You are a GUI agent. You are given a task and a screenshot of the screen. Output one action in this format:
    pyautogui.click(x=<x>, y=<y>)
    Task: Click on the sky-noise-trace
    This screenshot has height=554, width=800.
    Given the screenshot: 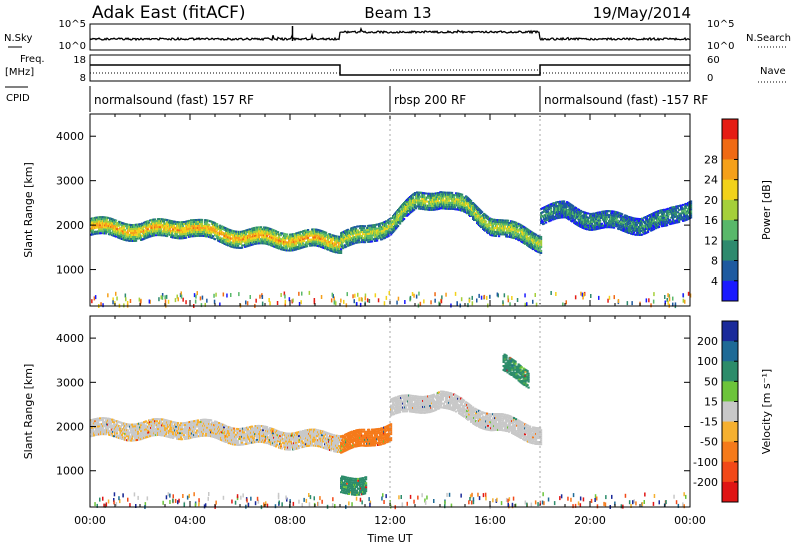 What is the action you would take?
    pyautogui.click(x=390, y=34)
    